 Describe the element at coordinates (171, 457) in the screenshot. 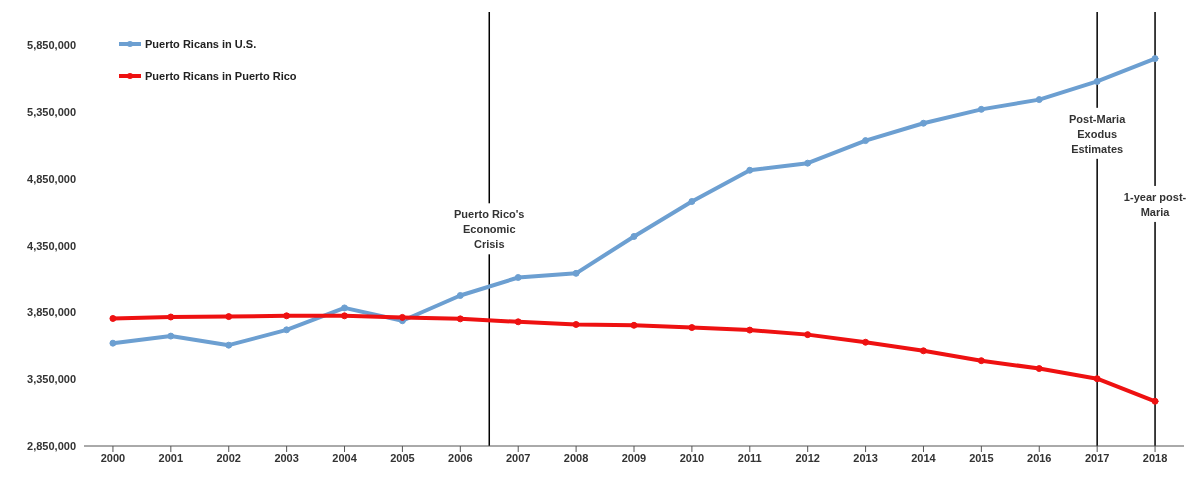

I see `x-tick-label: 2001` at that location.